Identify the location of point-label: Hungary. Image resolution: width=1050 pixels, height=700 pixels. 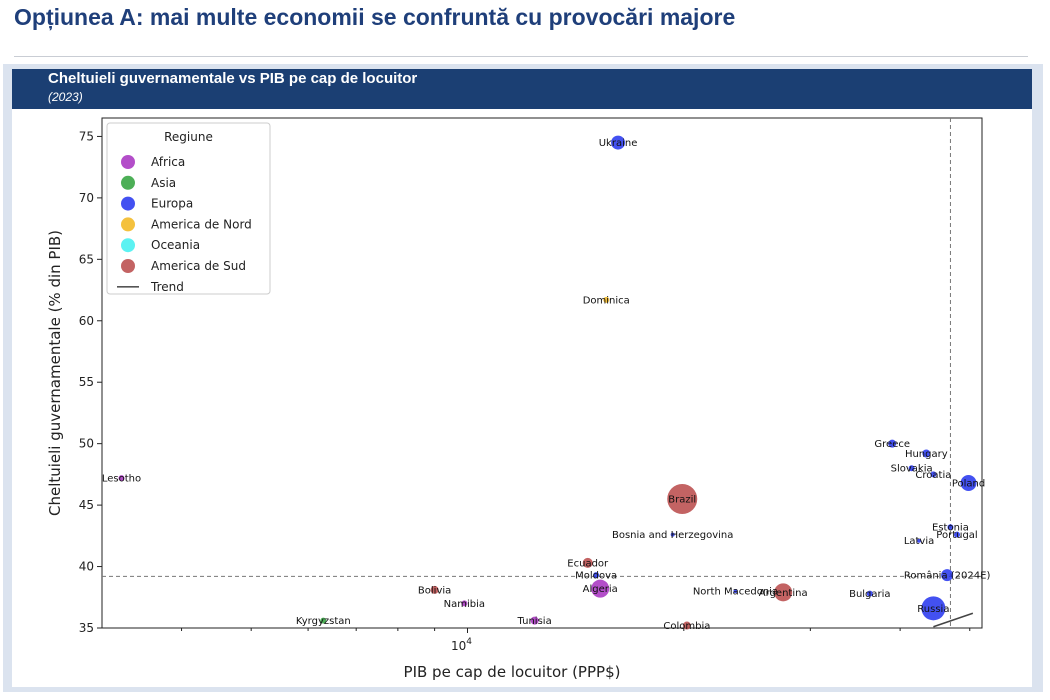
(926, 454).